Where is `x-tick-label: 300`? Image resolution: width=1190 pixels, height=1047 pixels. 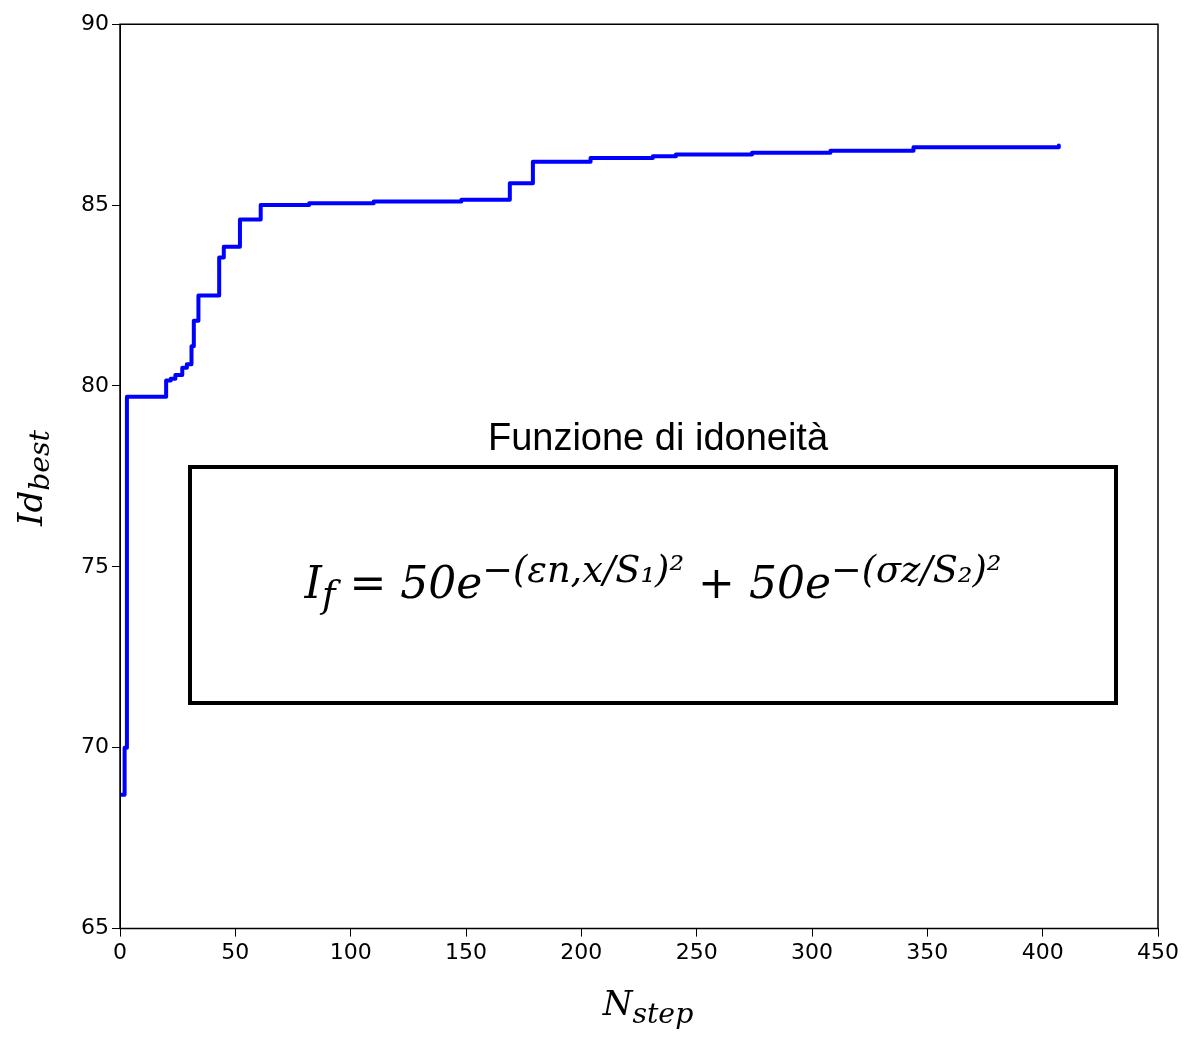 x-tick-label: 300 is located at coordinates (812, 951).